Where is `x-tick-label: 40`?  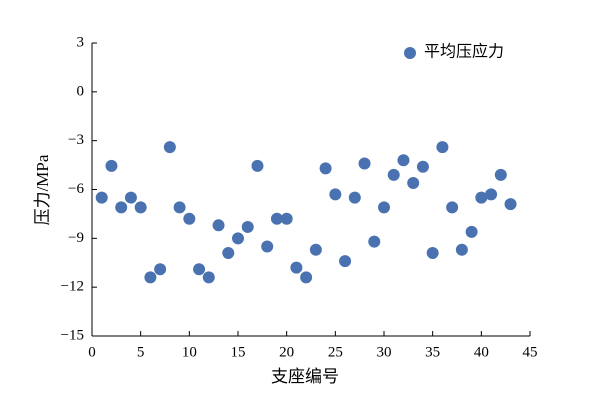 x-tick-label: 40 is located at coordinates (481, 352).